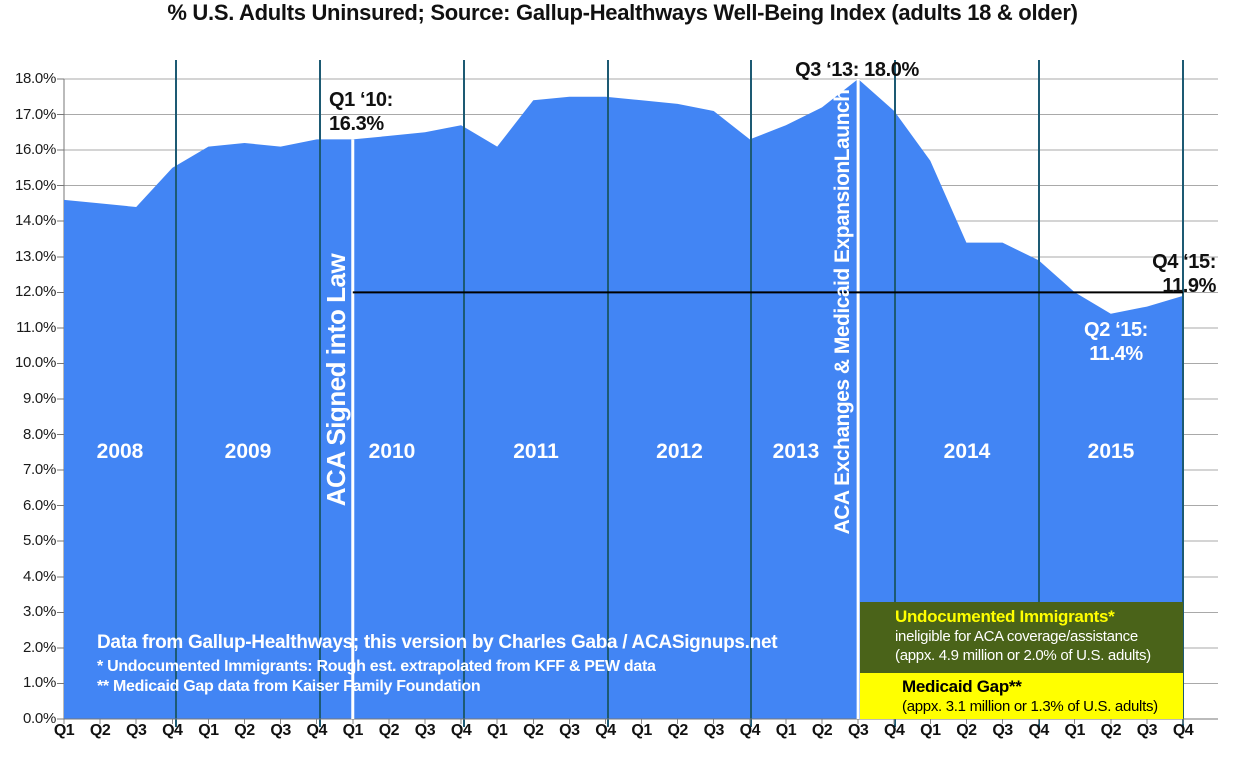  What do you see at coordinates (35, 292) in the screenshot?
I see `y-axis-label: 12.0%` at bounding box center [35, 292].